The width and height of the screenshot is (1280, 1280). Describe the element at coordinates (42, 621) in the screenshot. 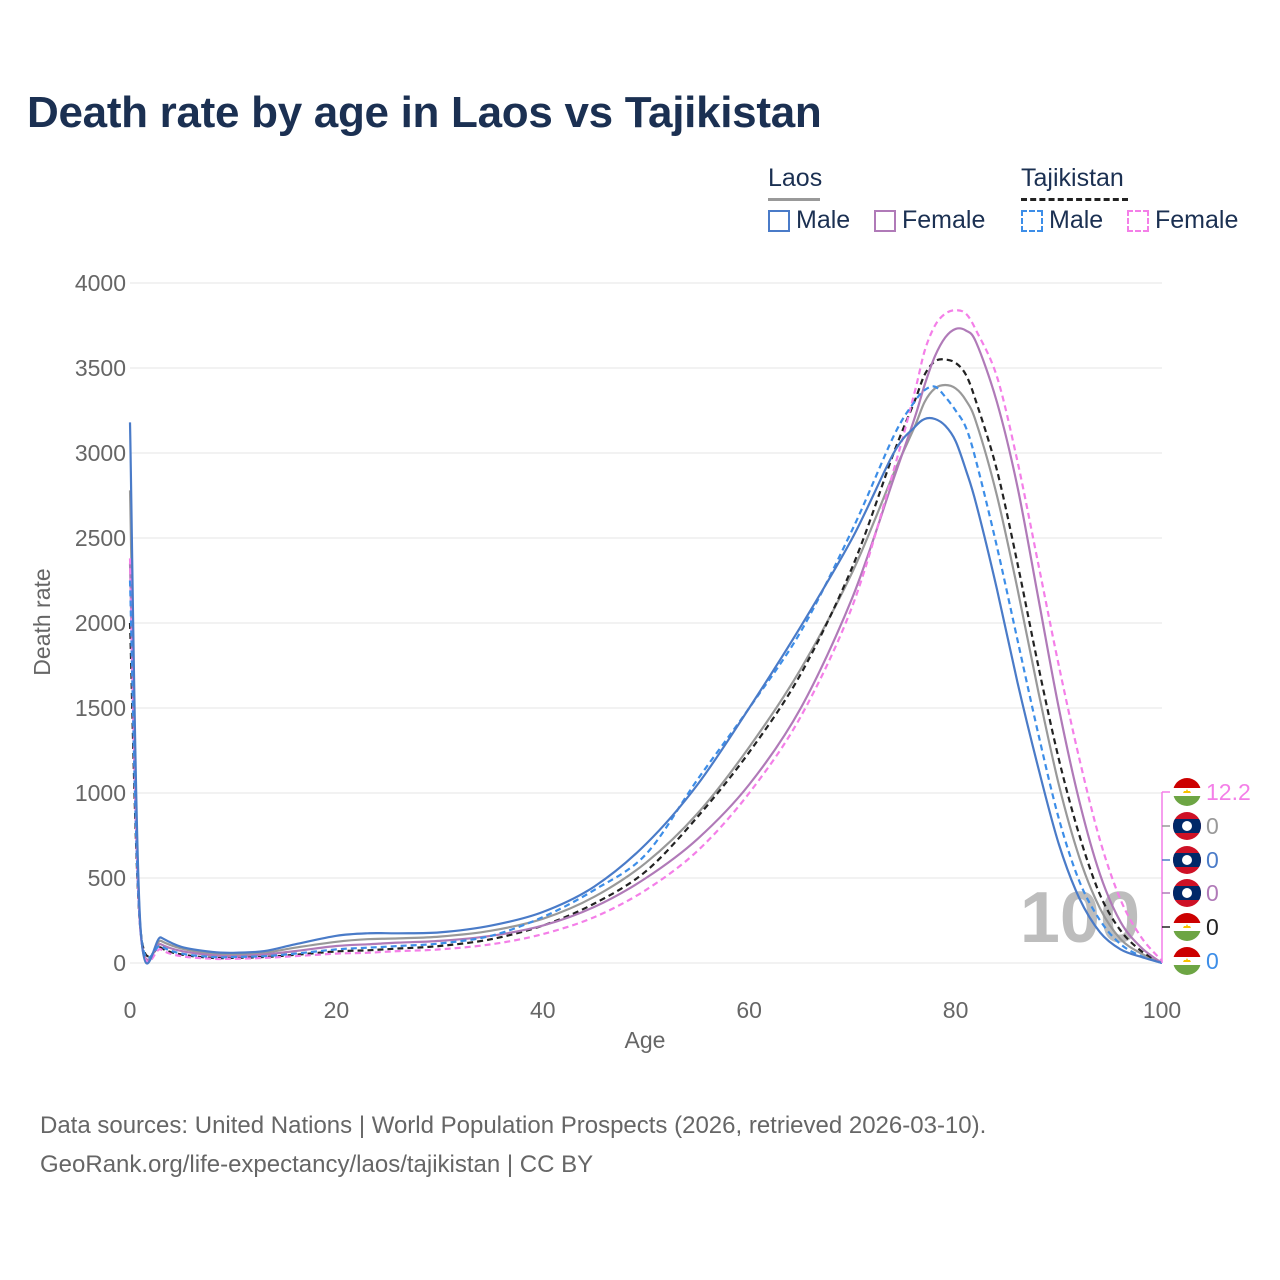

I see `y-axis-title: Death rate` at that location.